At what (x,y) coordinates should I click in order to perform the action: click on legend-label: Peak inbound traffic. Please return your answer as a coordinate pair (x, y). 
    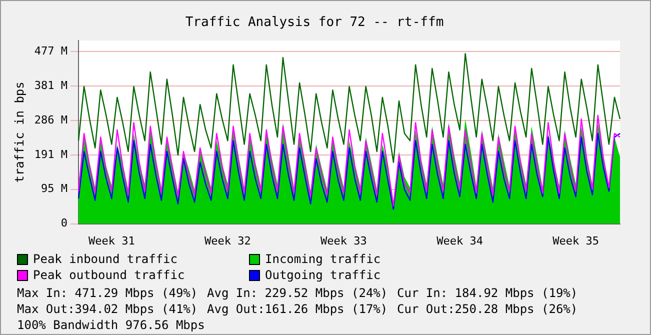
    Looking at the image, I should click on (105, 259).